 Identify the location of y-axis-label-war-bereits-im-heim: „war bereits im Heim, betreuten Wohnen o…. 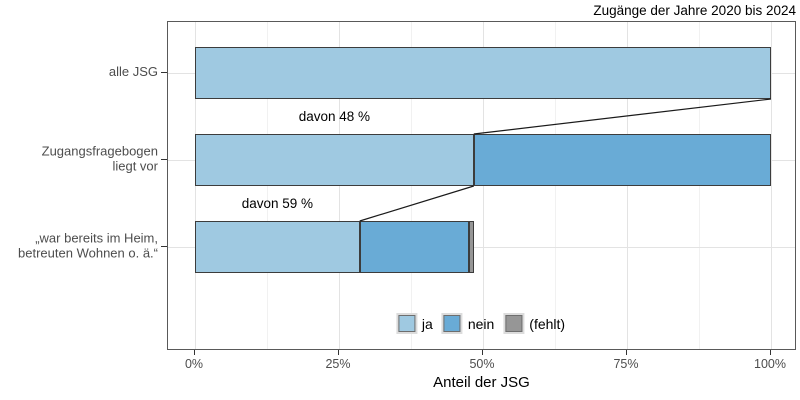
(88, 245).